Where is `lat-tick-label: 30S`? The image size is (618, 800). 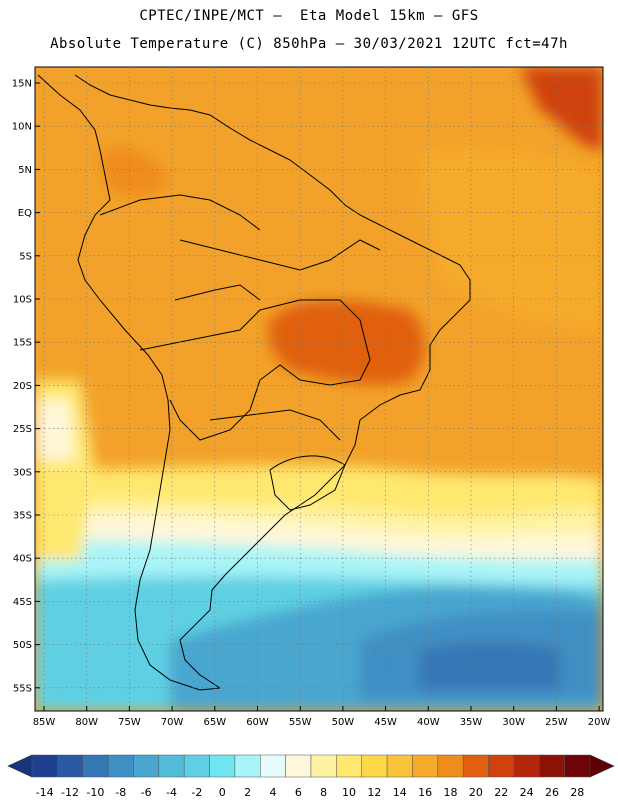
lat-tick-label: 30S is located at coordinates (22, 472).